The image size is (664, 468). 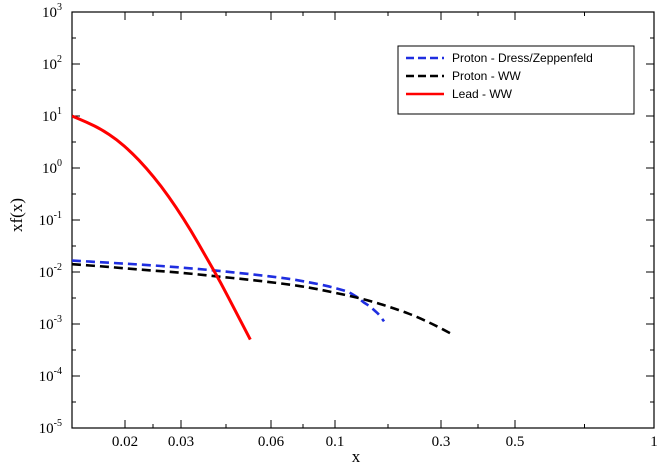 I want to click on y-tick-label: 10⁻¹, so click(x=50, y=219).